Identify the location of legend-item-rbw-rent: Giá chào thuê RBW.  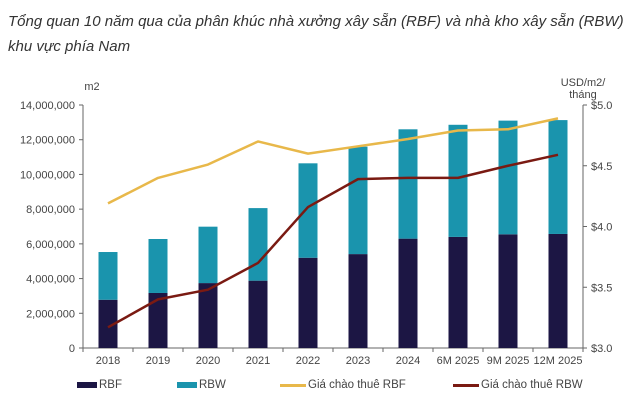
(518, 385).